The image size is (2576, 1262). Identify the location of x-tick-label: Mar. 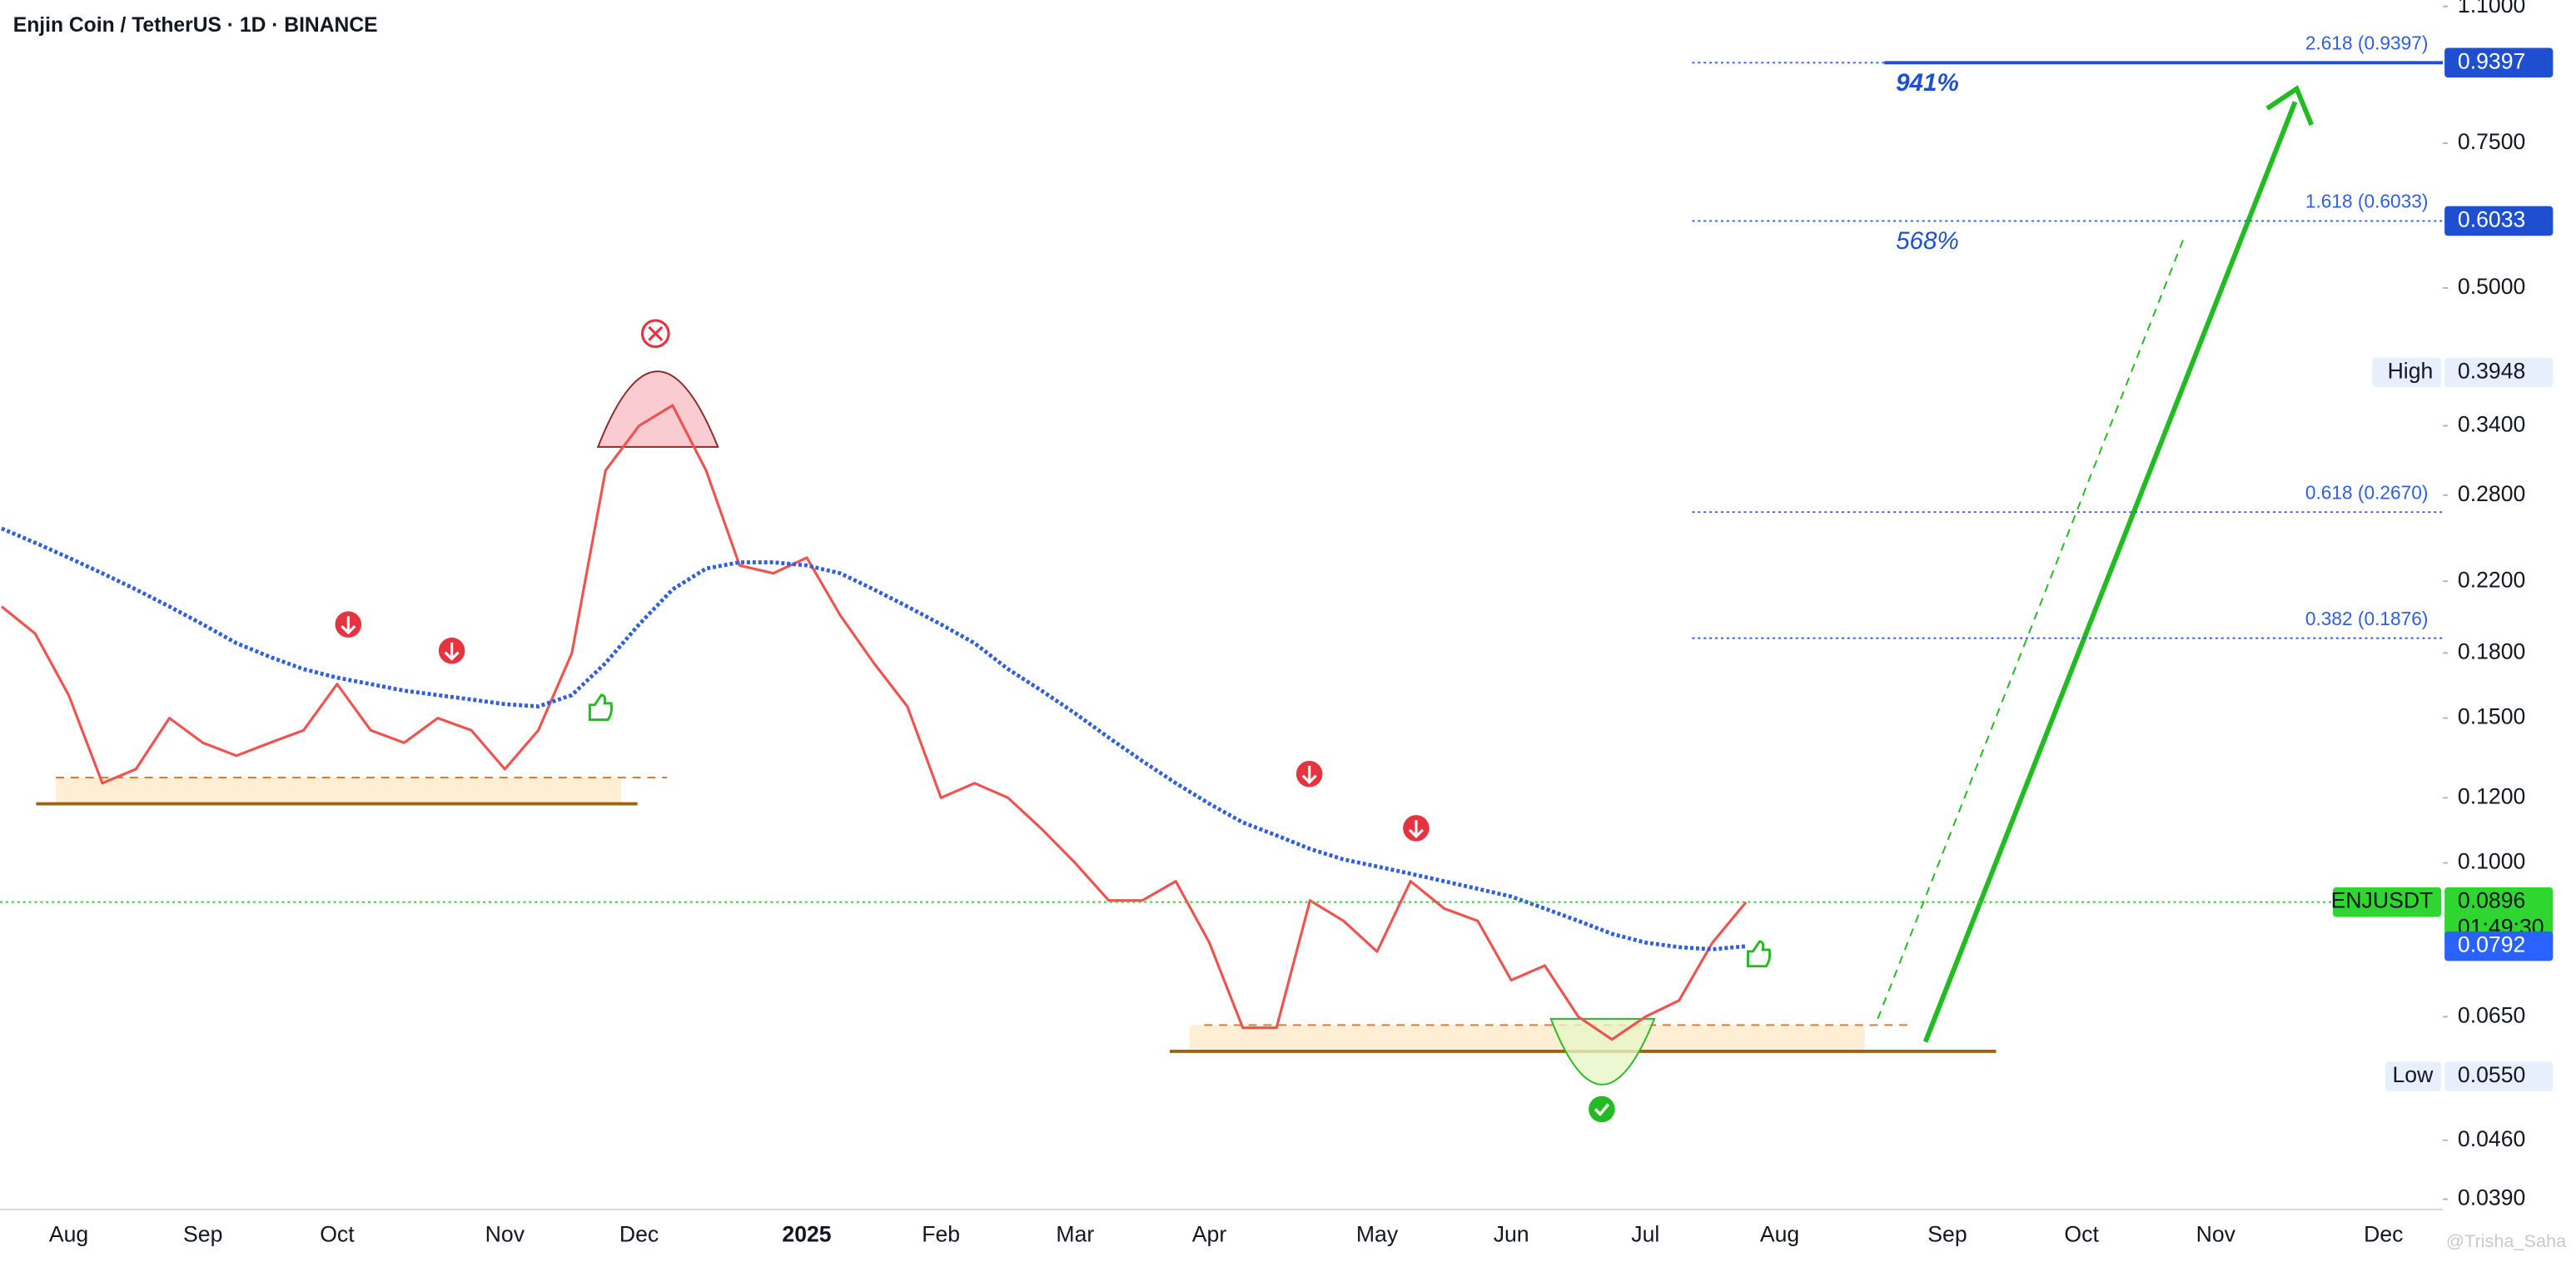
(1075, 1234).